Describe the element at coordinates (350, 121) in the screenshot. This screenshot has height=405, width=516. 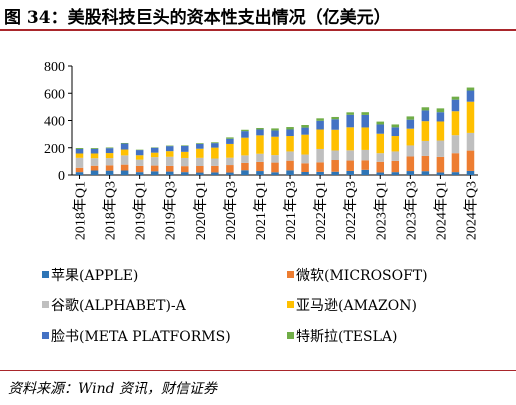
I see `bar-segment-2022Q3-s4` at that location.